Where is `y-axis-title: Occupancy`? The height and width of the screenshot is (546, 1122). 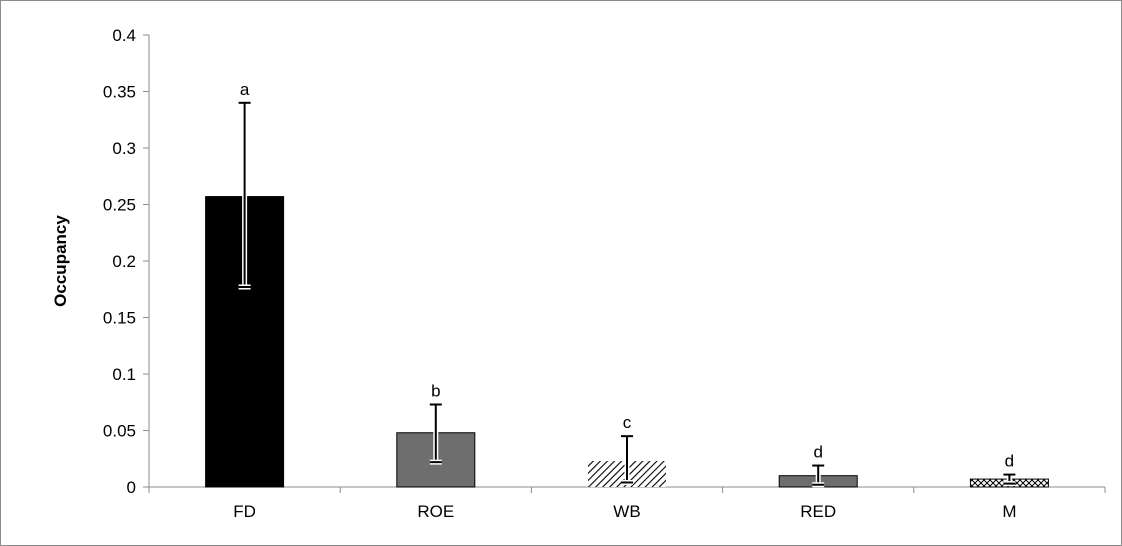
y-axis-title: Occupancy is located at coordinates (60, 261).